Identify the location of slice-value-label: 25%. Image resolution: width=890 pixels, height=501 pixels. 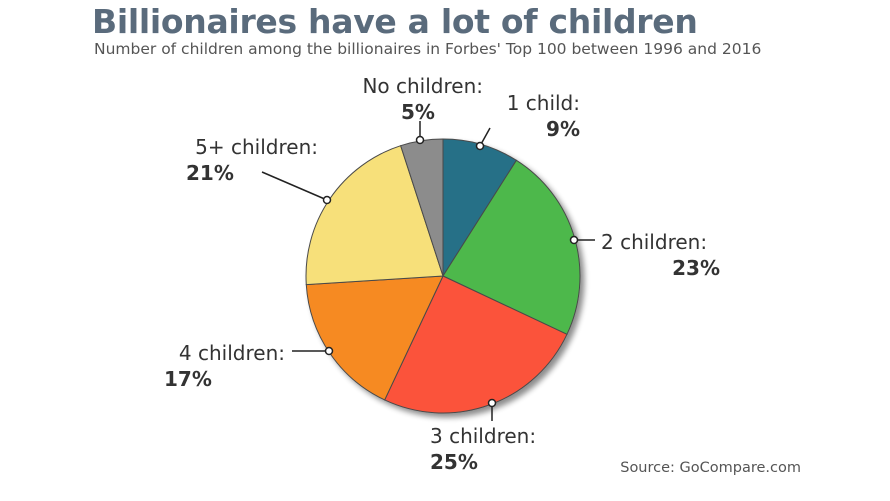
(454, 462).